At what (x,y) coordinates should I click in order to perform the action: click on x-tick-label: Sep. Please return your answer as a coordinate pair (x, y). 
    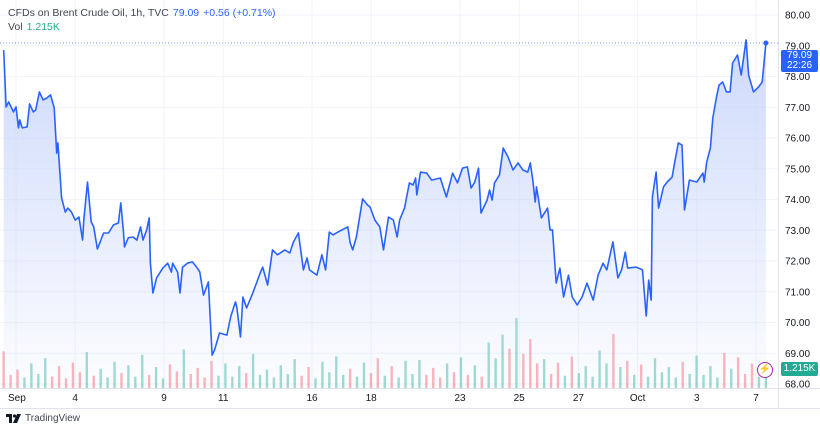
    Looking at the image, I should click on (17, 398).